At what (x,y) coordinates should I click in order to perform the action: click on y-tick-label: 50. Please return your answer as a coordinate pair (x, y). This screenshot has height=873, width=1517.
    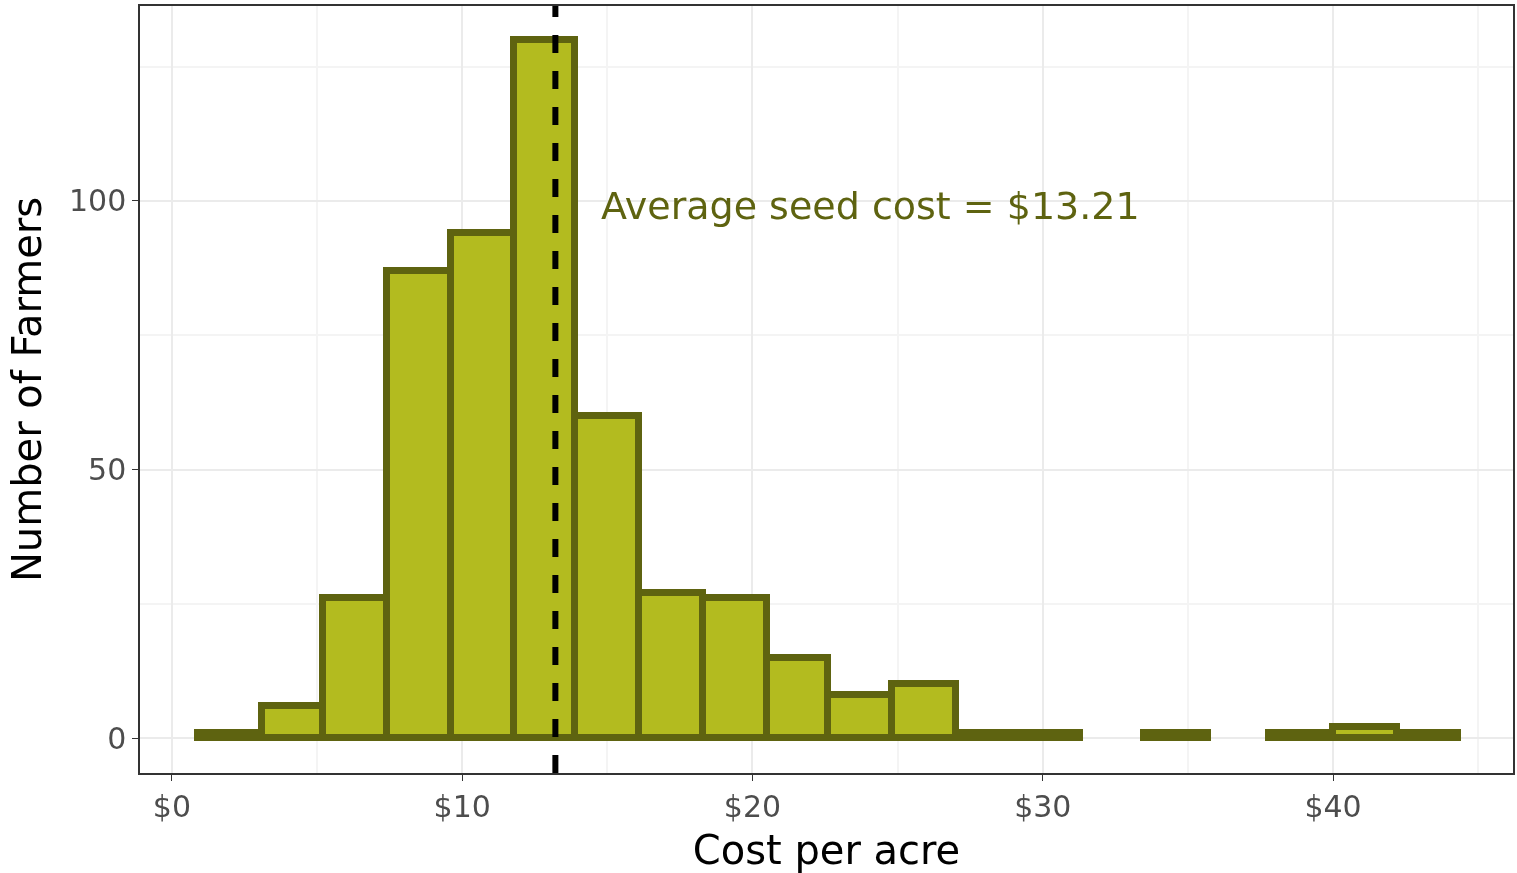
    Looking at the image, I should click on (107, 470).